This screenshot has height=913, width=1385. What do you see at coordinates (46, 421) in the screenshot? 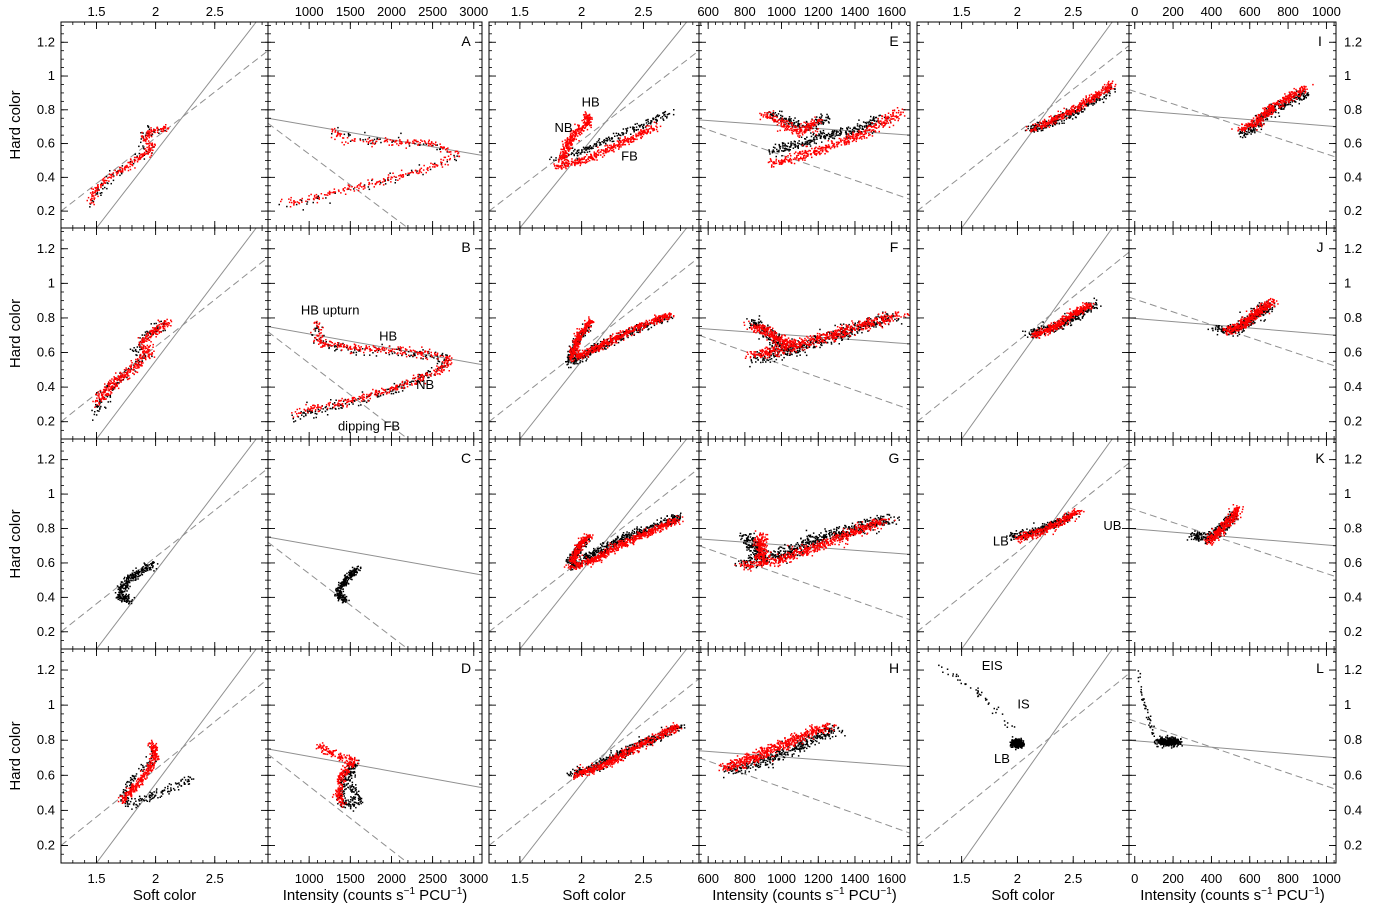
I see `y-tick-label-left: 0.2` at bounding box center [46, 421].